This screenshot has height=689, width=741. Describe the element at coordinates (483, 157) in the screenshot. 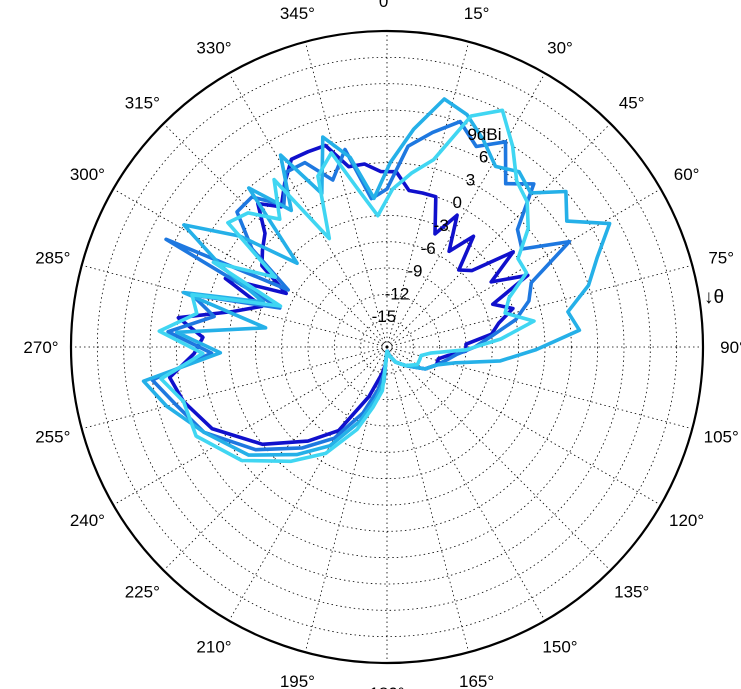

I see `radial-tick-label: 6` at that location.